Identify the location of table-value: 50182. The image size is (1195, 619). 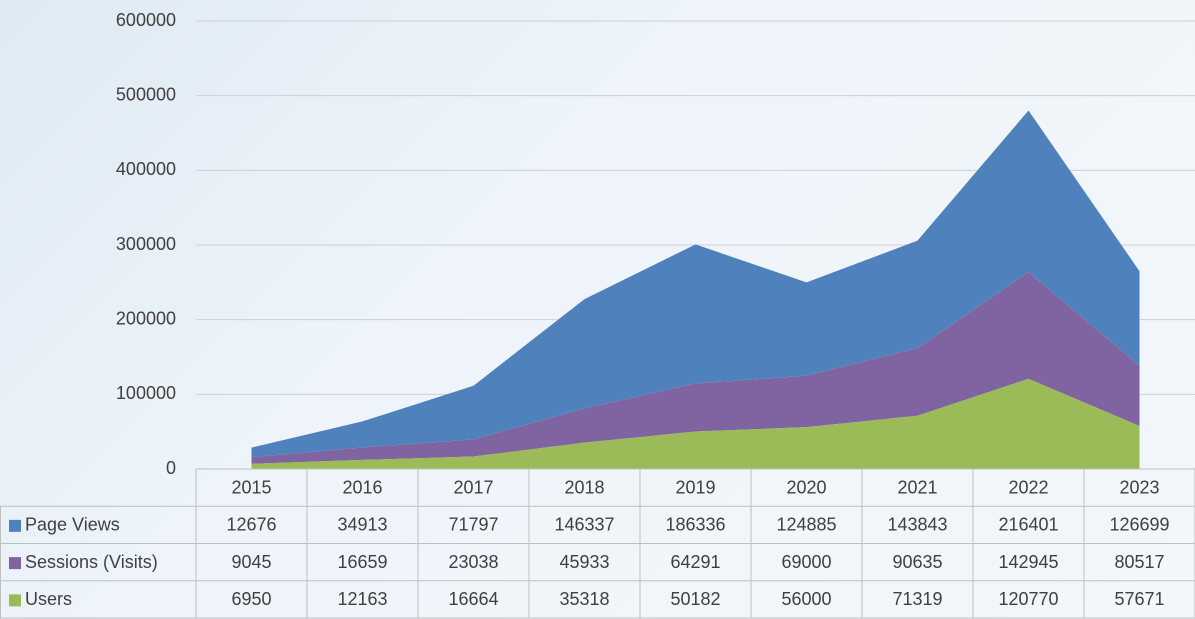
(695, 599).